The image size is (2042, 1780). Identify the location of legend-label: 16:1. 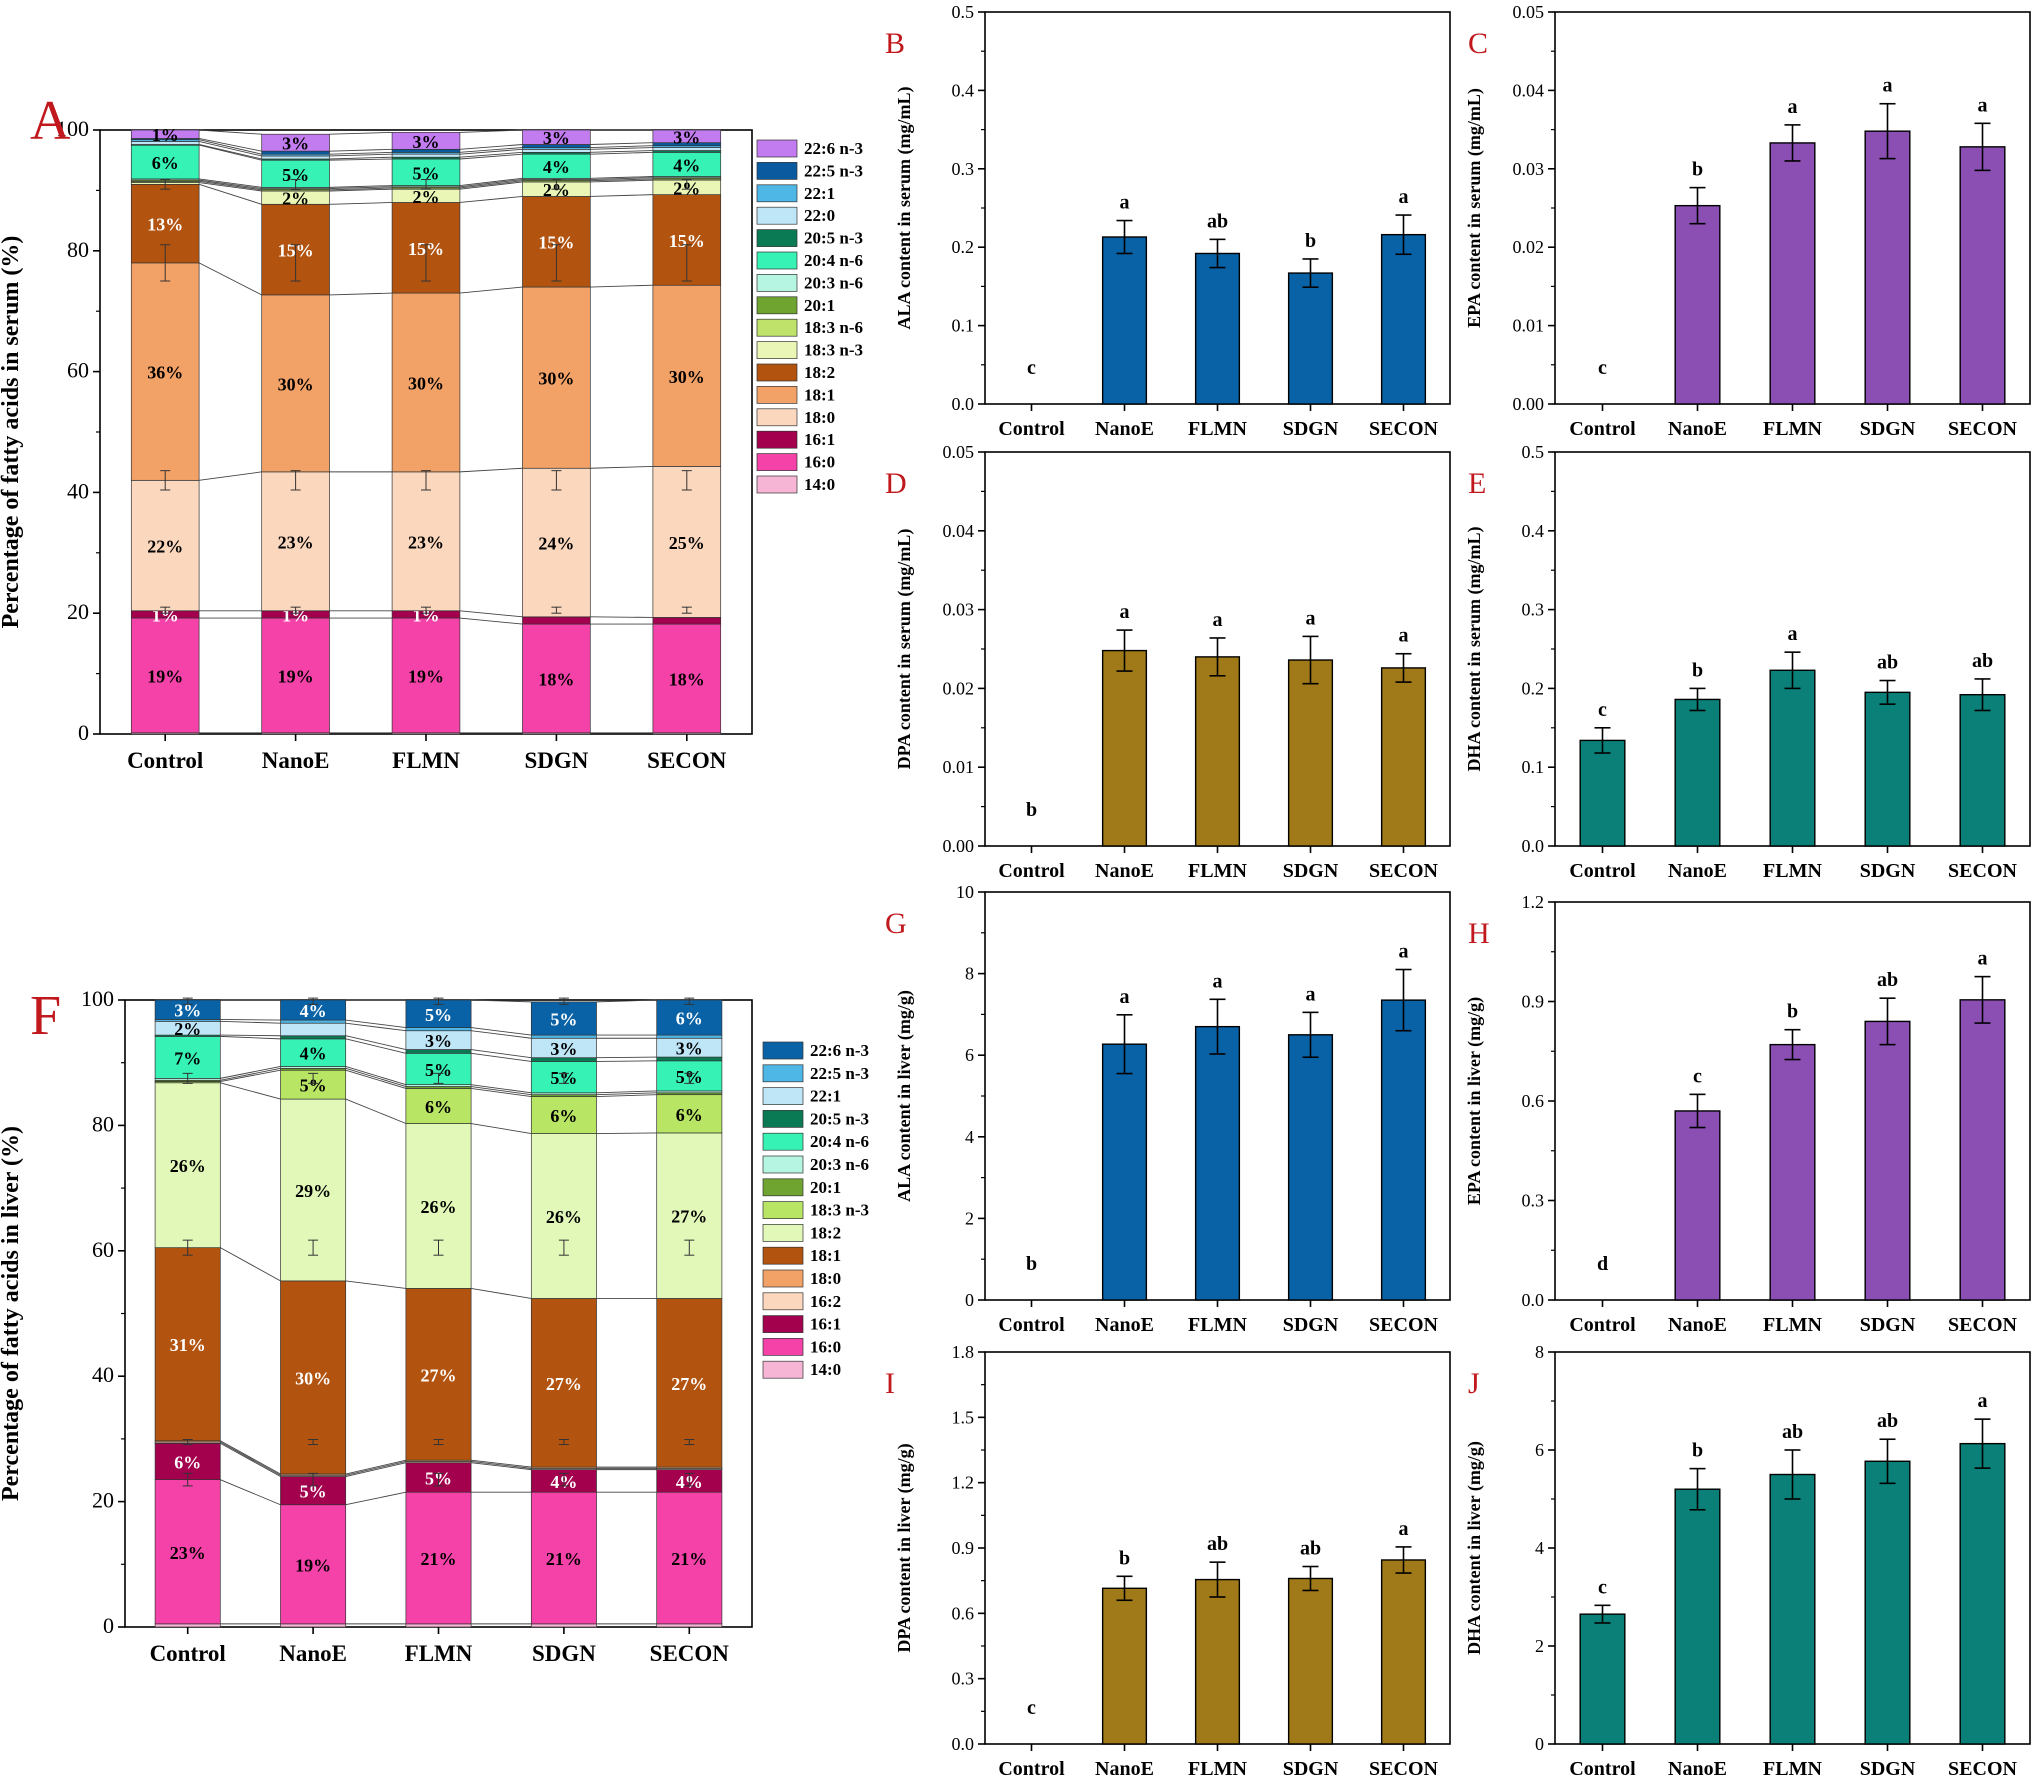
(825, 1324).